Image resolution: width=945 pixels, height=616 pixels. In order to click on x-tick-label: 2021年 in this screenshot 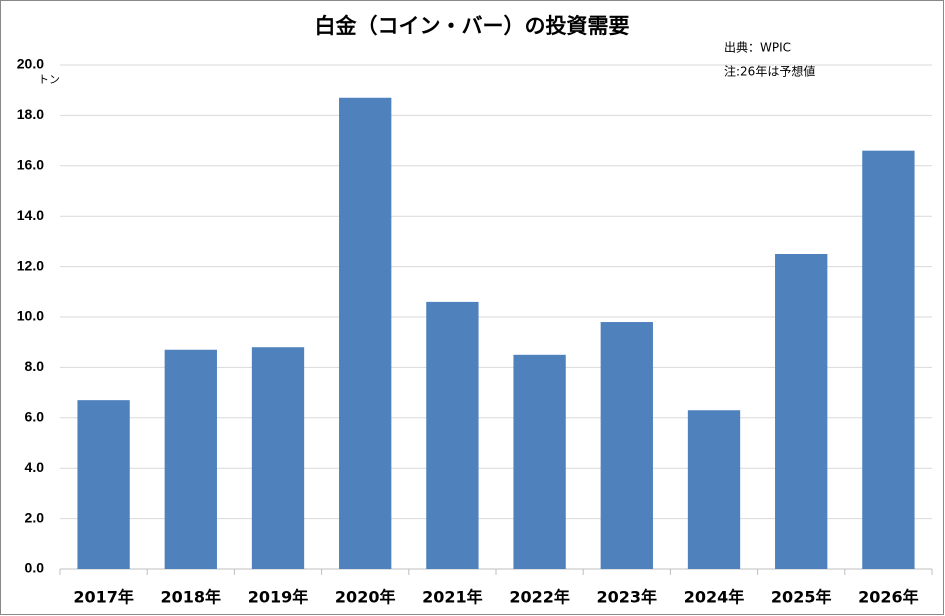, I will do `click(452, 597)`.